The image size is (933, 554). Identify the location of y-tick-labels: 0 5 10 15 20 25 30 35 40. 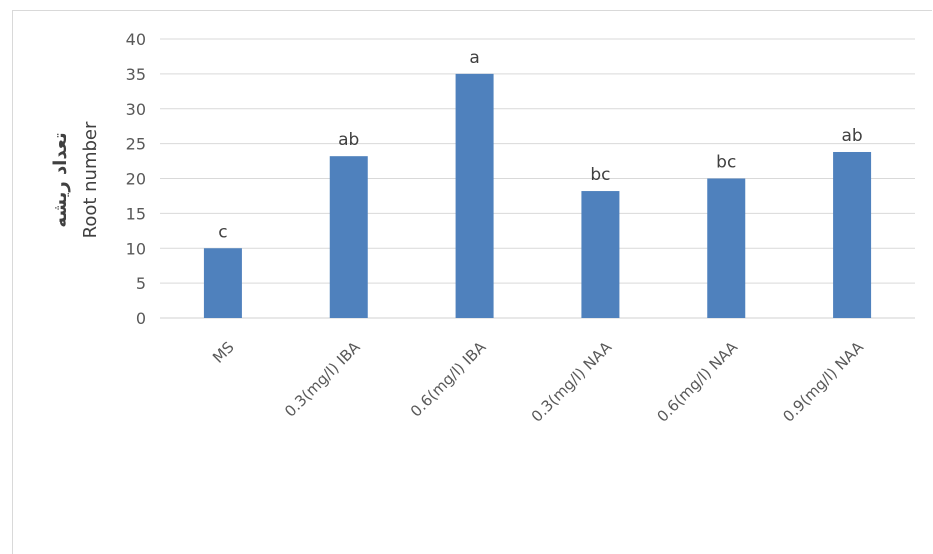
(136, 179).